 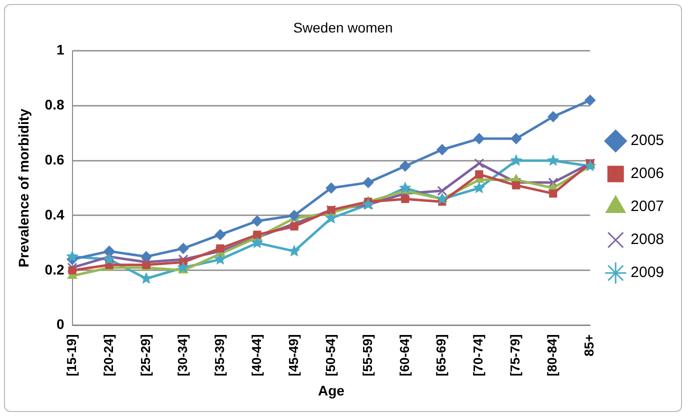 What do you see at coordinates (108, 355) in the screenshot?
I see `x-tick-label: [20-24]` at bounding box center [108, 355].